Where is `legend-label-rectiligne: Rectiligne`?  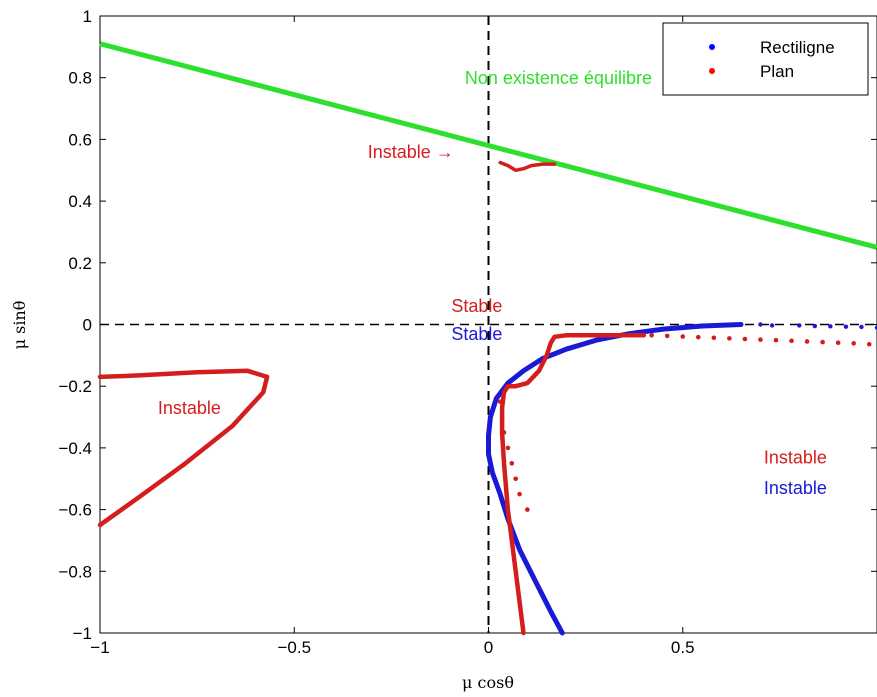 legend-label-rectiligne: Rectiligne is located at coordinates (797, 47).